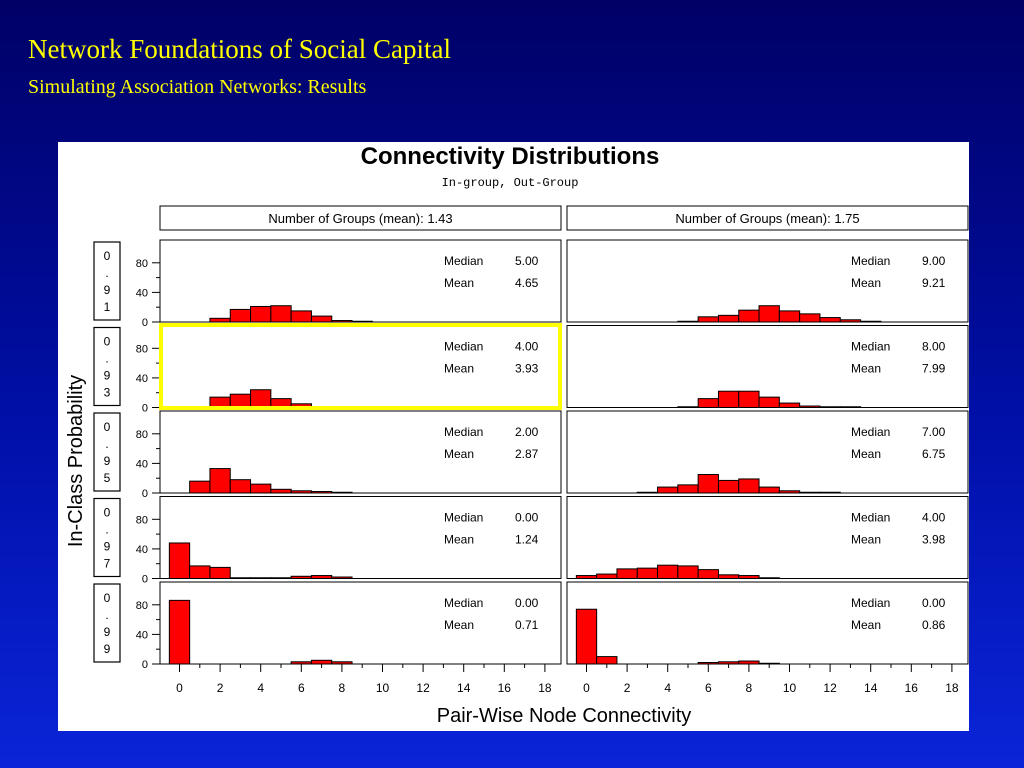  What do you see at coordinates (527, 283) in the screenshot?
I see `mean-value: 4.65` at bounding box center [527, 283].